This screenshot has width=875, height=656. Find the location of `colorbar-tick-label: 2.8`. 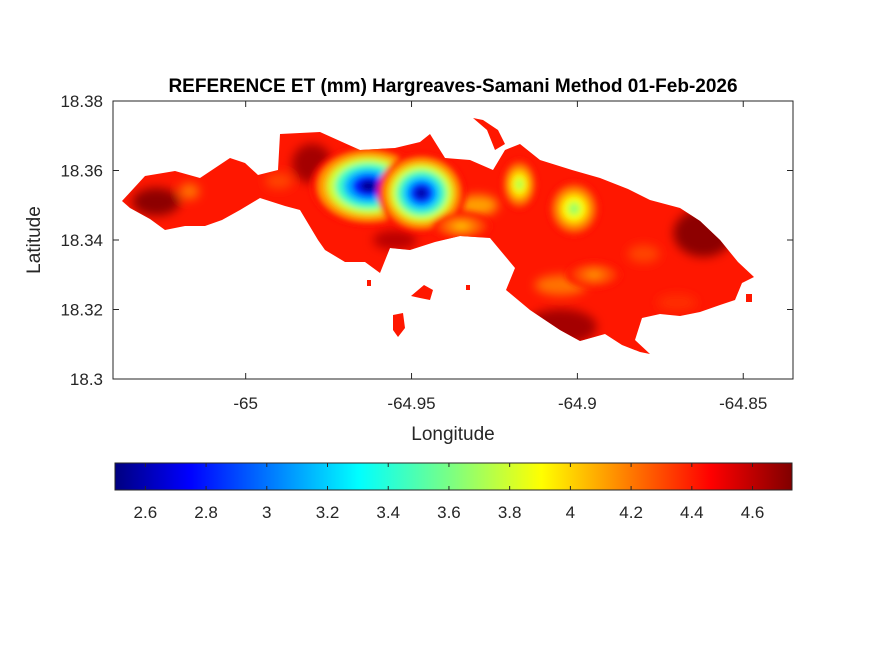

colorbar-tick-label: 2.8 is located at coordinates (206, 512).